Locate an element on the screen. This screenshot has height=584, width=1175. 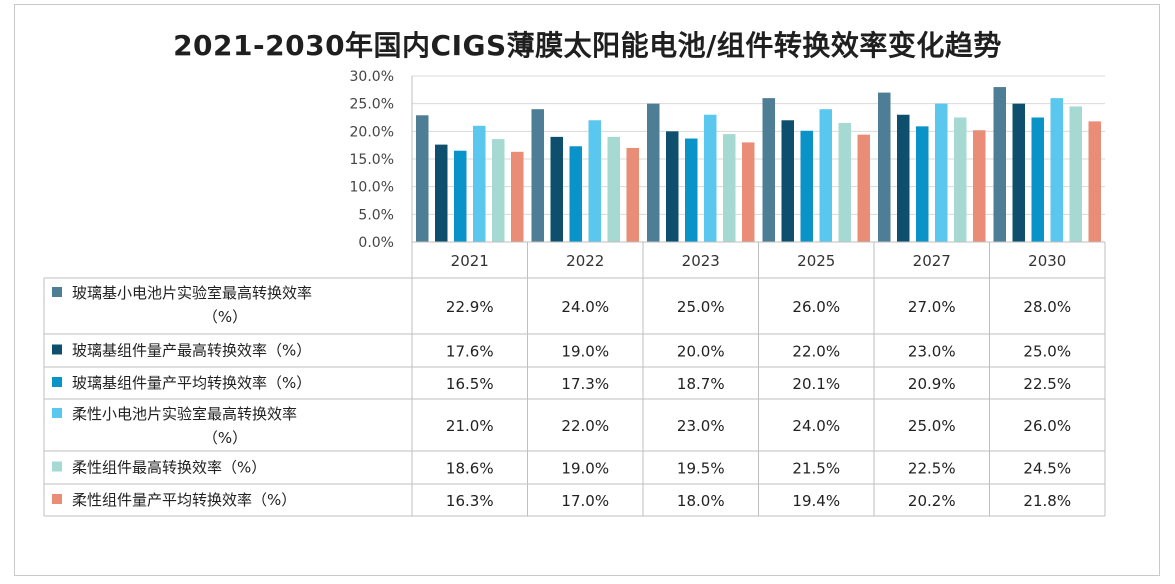
y-tick-label: 30.0% is located at coordinates (372, 77).